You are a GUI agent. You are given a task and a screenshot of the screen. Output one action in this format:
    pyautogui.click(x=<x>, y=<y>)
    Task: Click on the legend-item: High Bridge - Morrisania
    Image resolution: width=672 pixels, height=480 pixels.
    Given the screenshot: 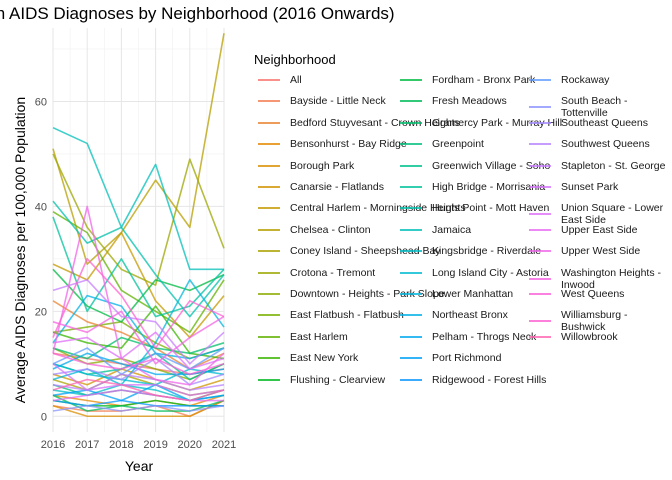 What is the action you would take?
    pyautogui.click(x=472, y=187)
    